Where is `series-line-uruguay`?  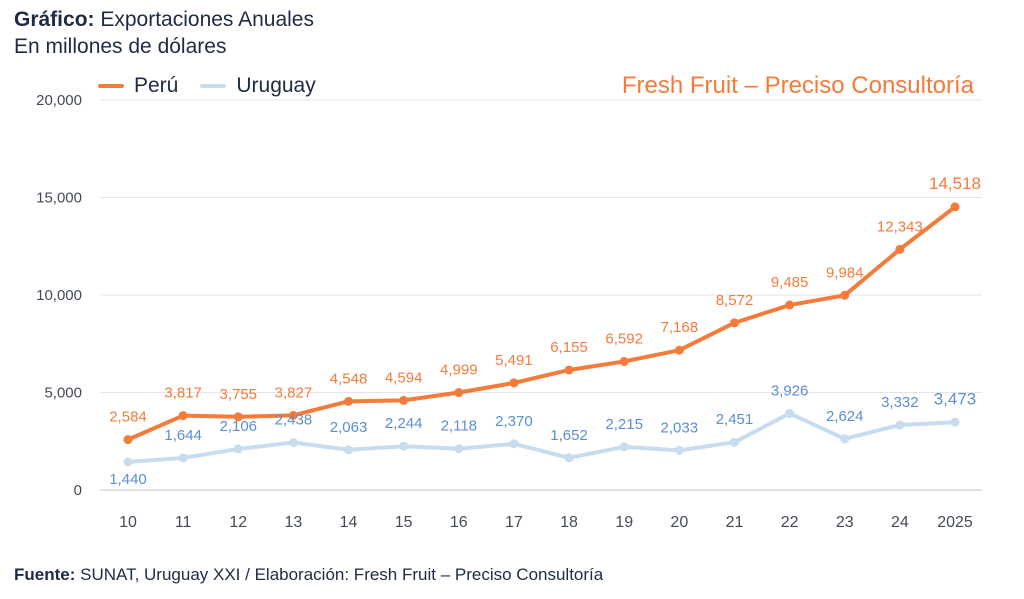
series-line-uruguay is located at coordinates (541, 437).